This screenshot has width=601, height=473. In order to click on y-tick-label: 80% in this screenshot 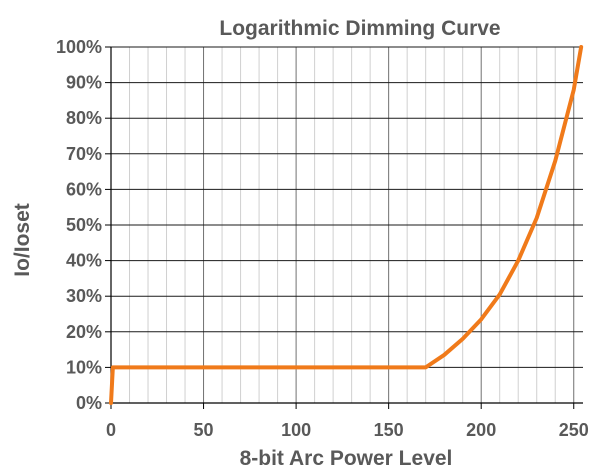, I will do `click(84, 118)`.